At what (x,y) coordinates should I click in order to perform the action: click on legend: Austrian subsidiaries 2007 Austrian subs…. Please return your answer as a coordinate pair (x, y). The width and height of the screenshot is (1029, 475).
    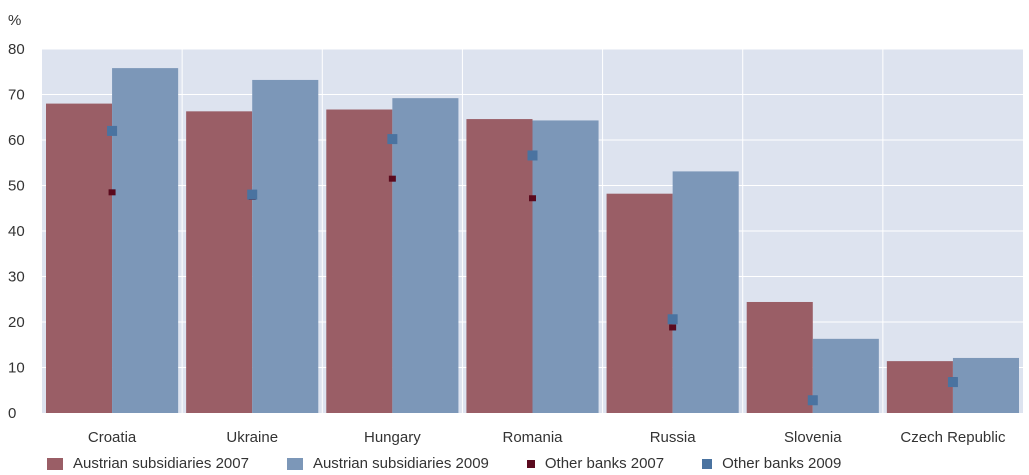
    Looking at the image, I should click on (463, 463).